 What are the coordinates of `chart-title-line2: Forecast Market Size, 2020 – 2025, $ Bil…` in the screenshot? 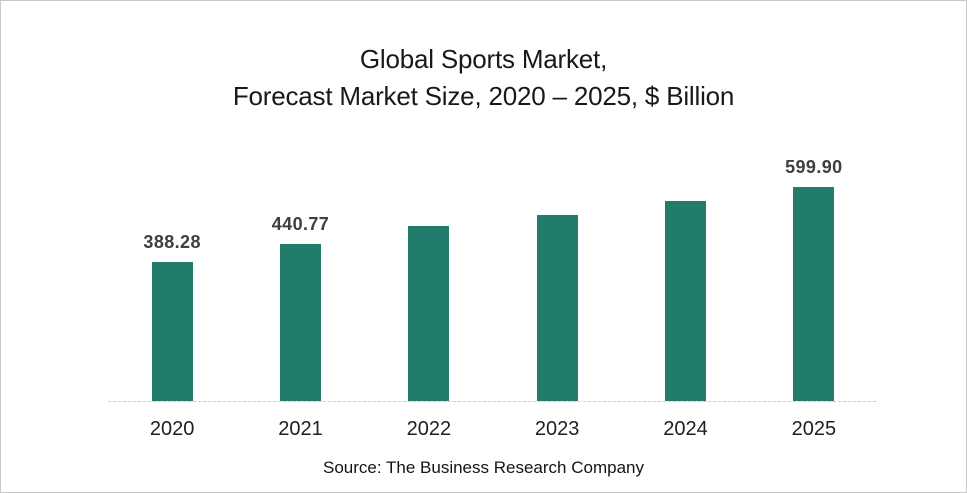 It's located at (483, 96).